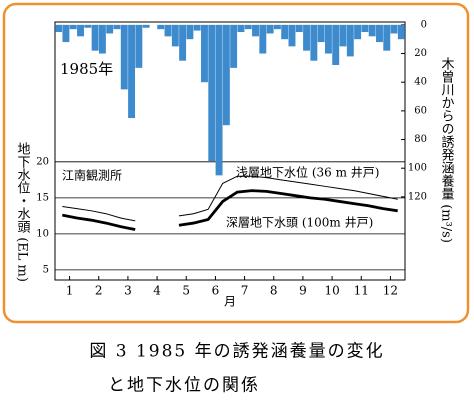  What do you see at coordinates (274, 291) in the screenshot?
I see `x-tick-label: 8` at bounding box center [274, 291].